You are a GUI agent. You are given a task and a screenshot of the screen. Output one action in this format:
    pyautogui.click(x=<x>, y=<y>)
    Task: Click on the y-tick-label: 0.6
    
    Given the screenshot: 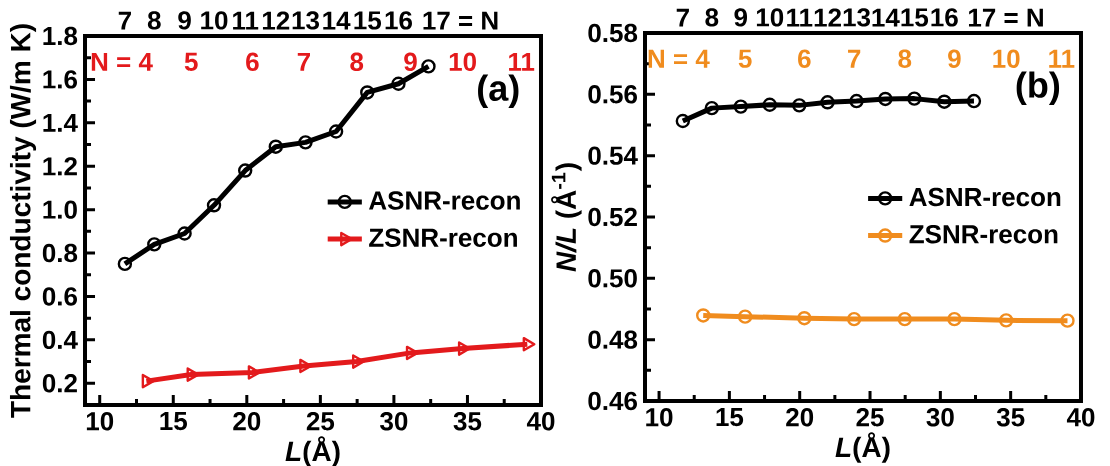 What is the action you would take?
    pyautogui.click(x=60, y=296)
    